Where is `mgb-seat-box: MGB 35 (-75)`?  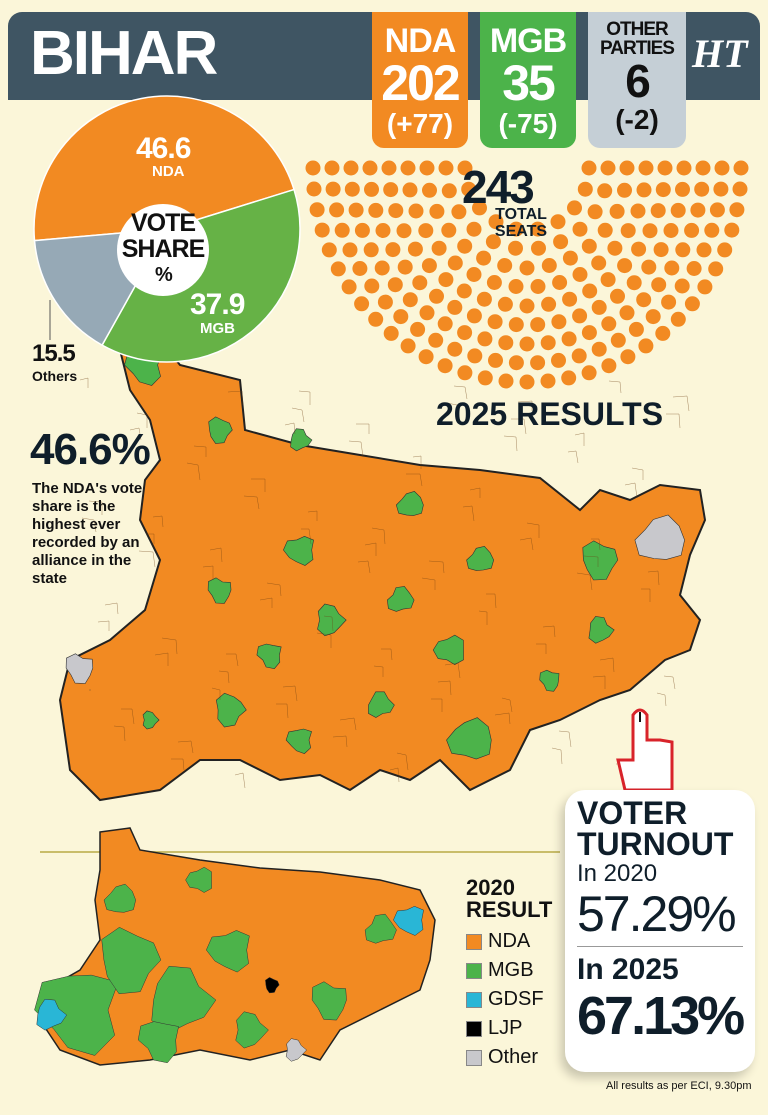 mgb-seat-box: MGB 35 (-75) is located at coordinates (528, 80).